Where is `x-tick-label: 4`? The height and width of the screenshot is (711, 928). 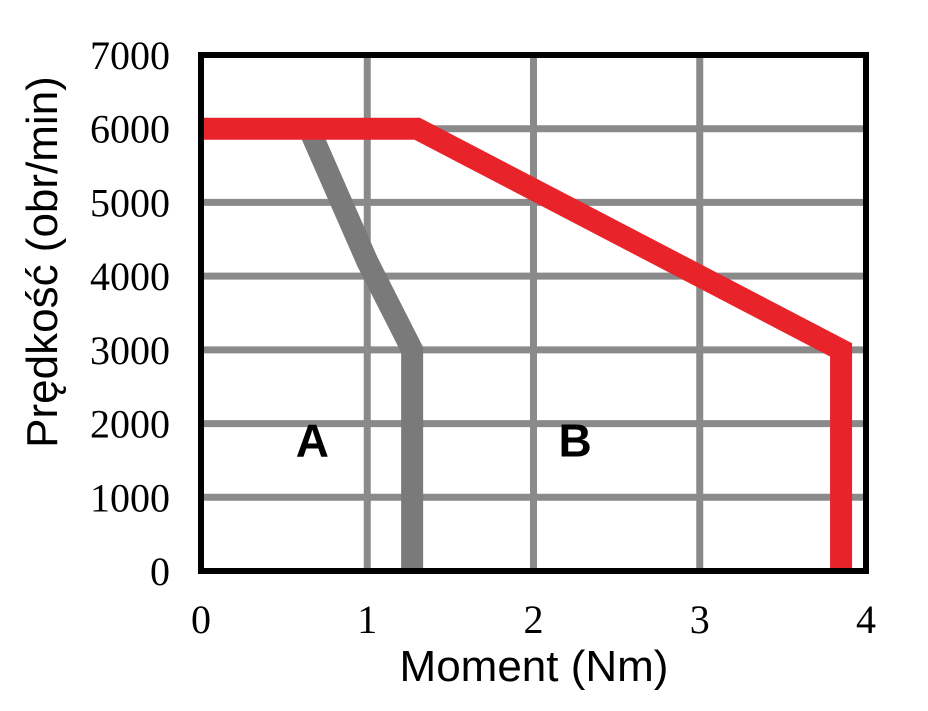
x-tick-label: 4 is located at coordinates (866, 619).